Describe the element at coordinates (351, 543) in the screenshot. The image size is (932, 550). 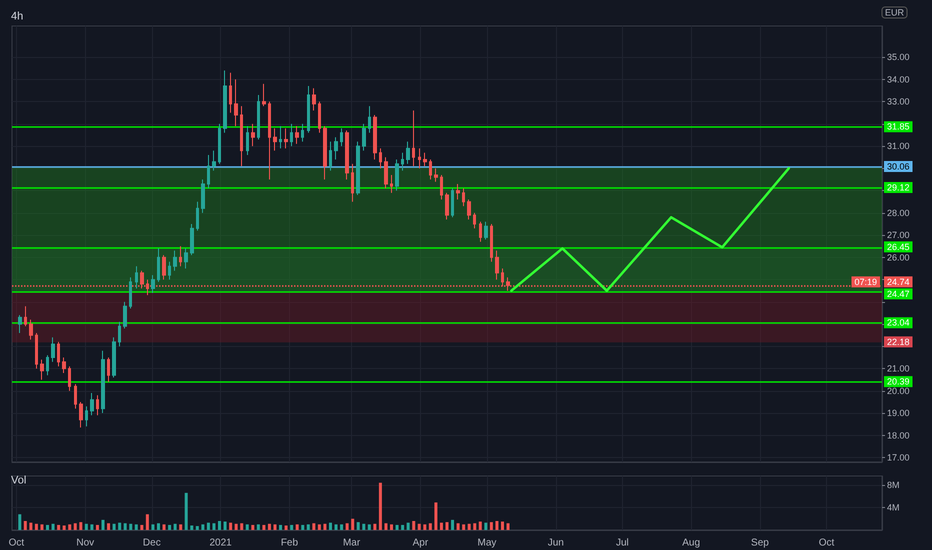
I see `x-tick-label: Mar` at that location.